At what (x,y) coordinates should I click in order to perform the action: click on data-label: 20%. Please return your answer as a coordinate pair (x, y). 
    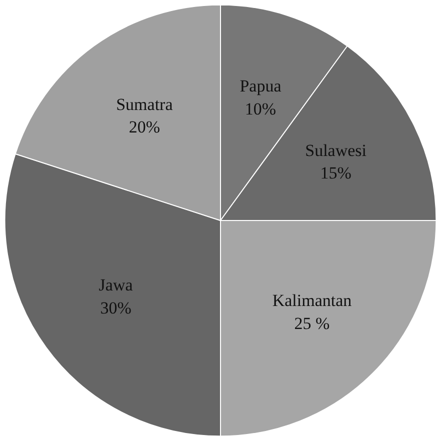
    Looking at the image, I should click on (144, 127).